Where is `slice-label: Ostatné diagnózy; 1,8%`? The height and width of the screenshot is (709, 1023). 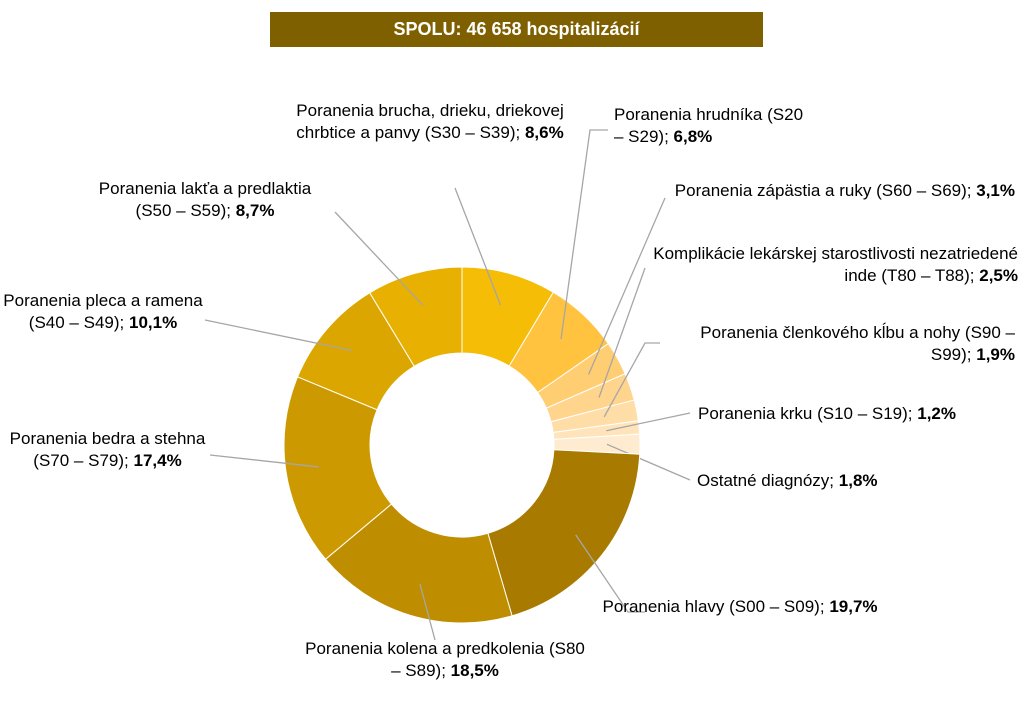 slice-label: Ostatné diagnózy; 1,8% is located at coordinates (847, 481).